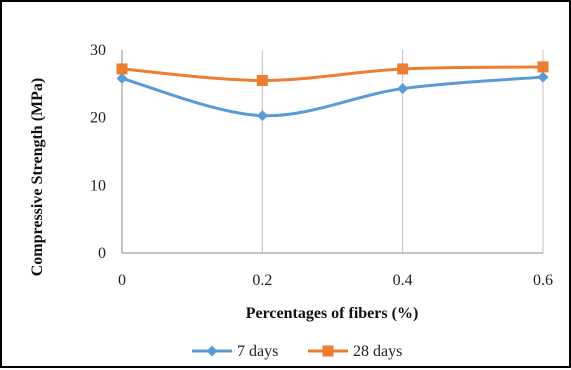  Describe the element at coordinates (297, 351) in the screenshot. I see `legend: 7 days 28 days` at that location.